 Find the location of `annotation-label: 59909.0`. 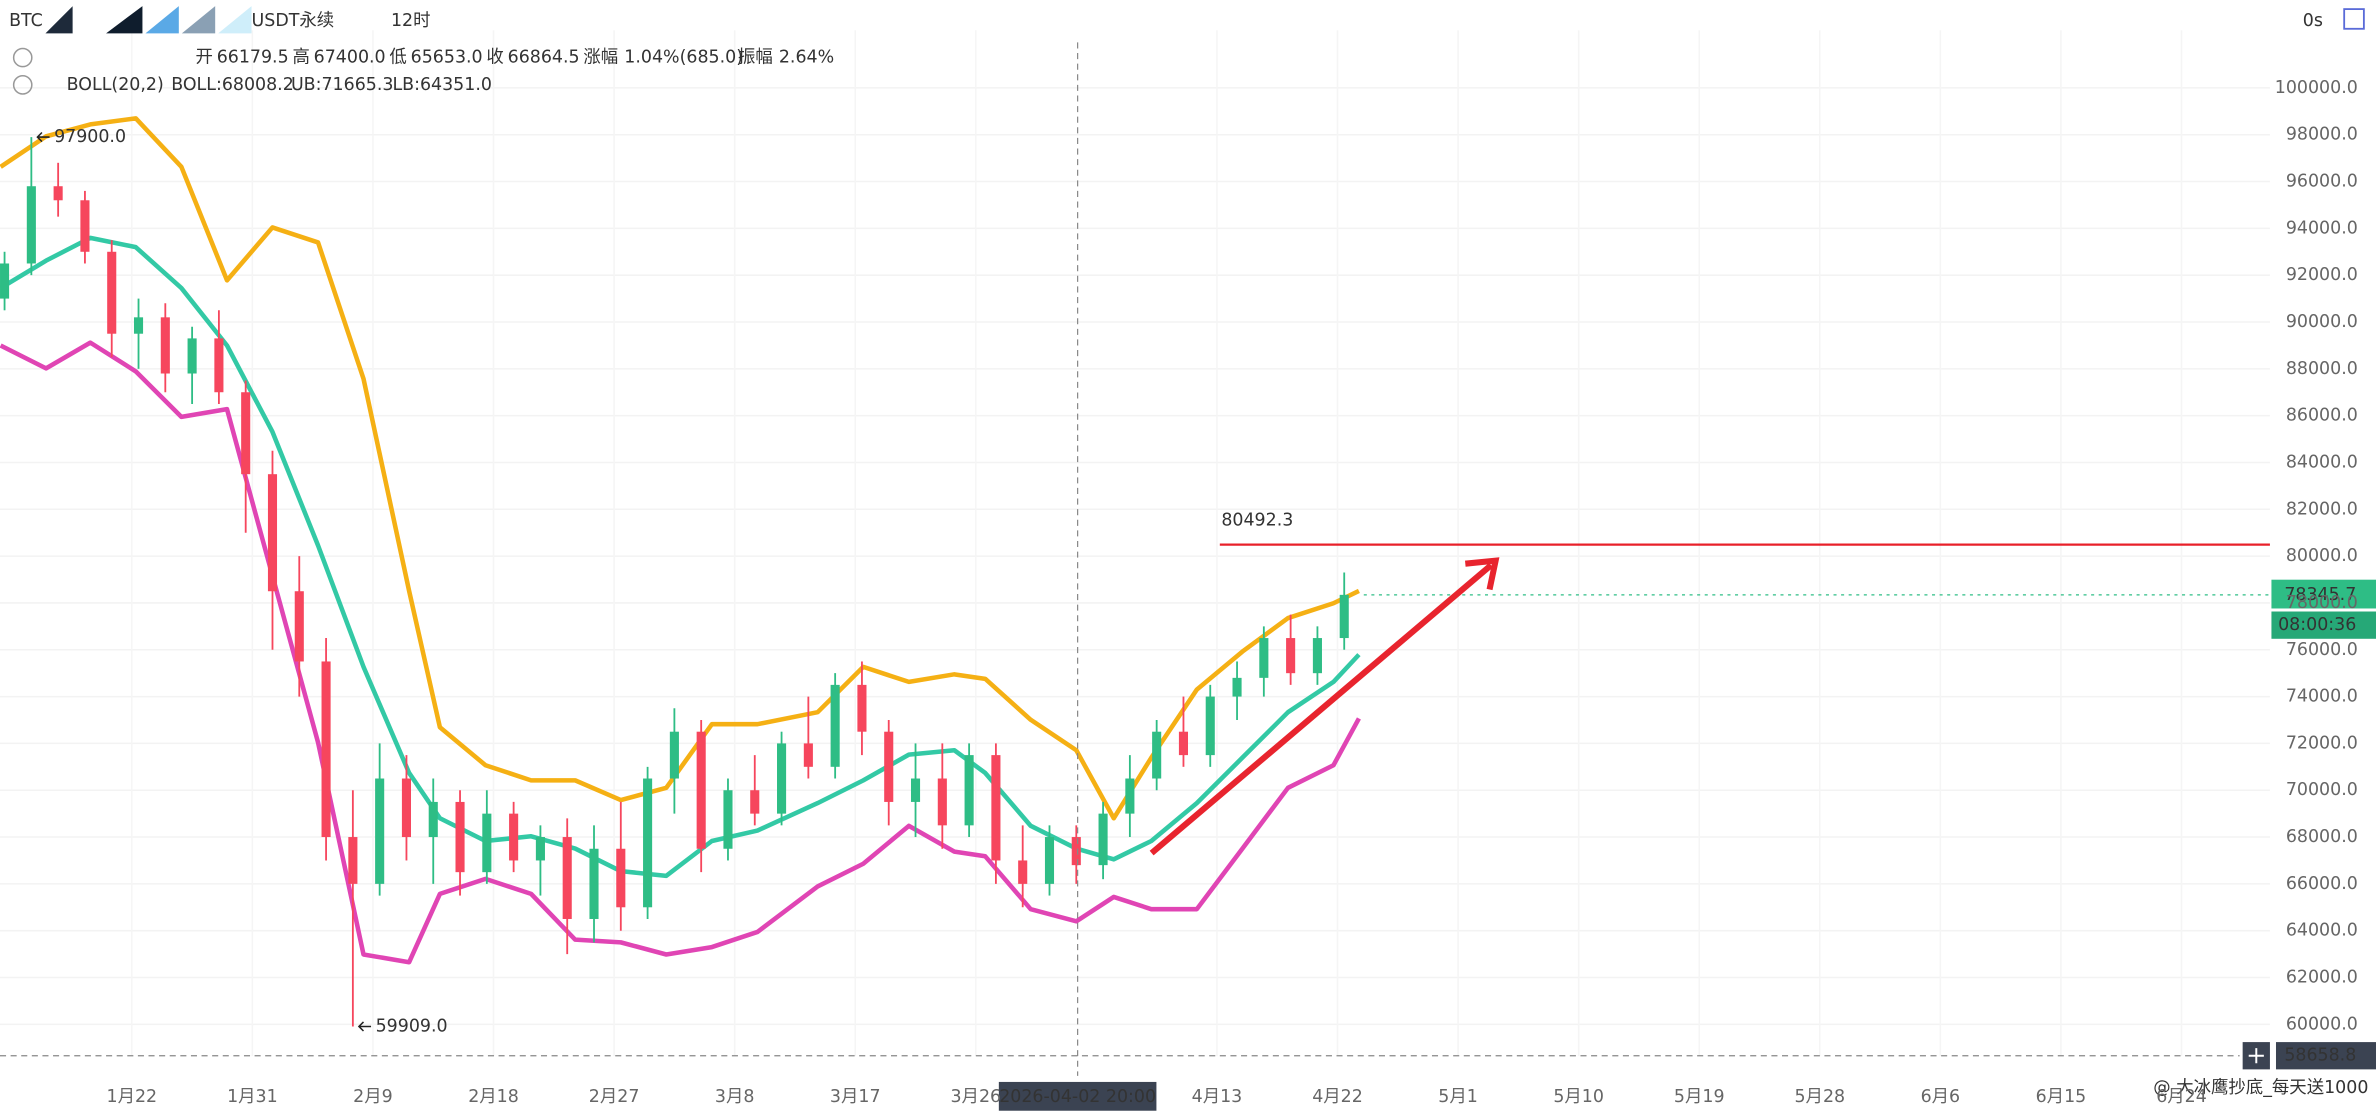

annotation-label: 59909.0 is located at coordinates (412, 1026).